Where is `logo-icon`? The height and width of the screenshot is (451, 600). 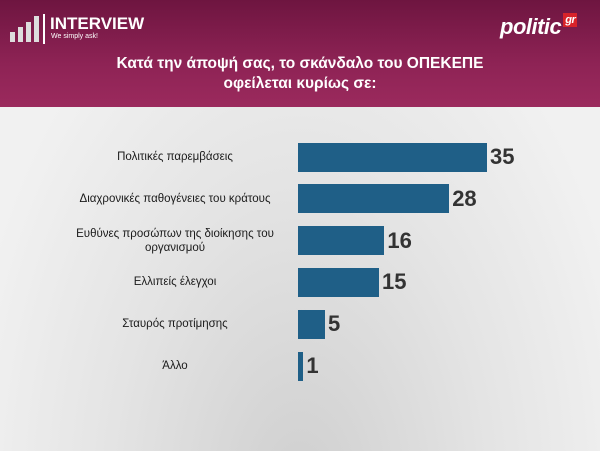
logo-icon is located at coordinates (27, 29).